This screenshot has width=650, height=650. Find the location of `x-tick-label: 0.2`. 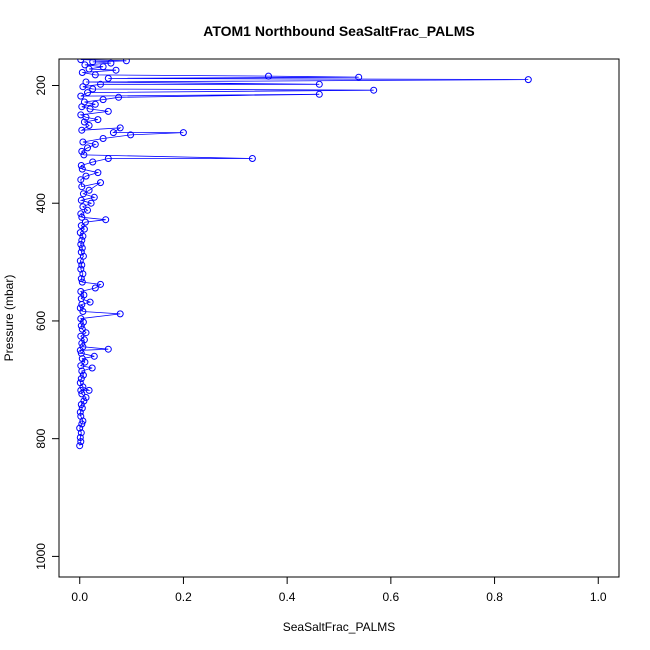

x-tick-label: 0.2 is located at coordinates (183, 597).